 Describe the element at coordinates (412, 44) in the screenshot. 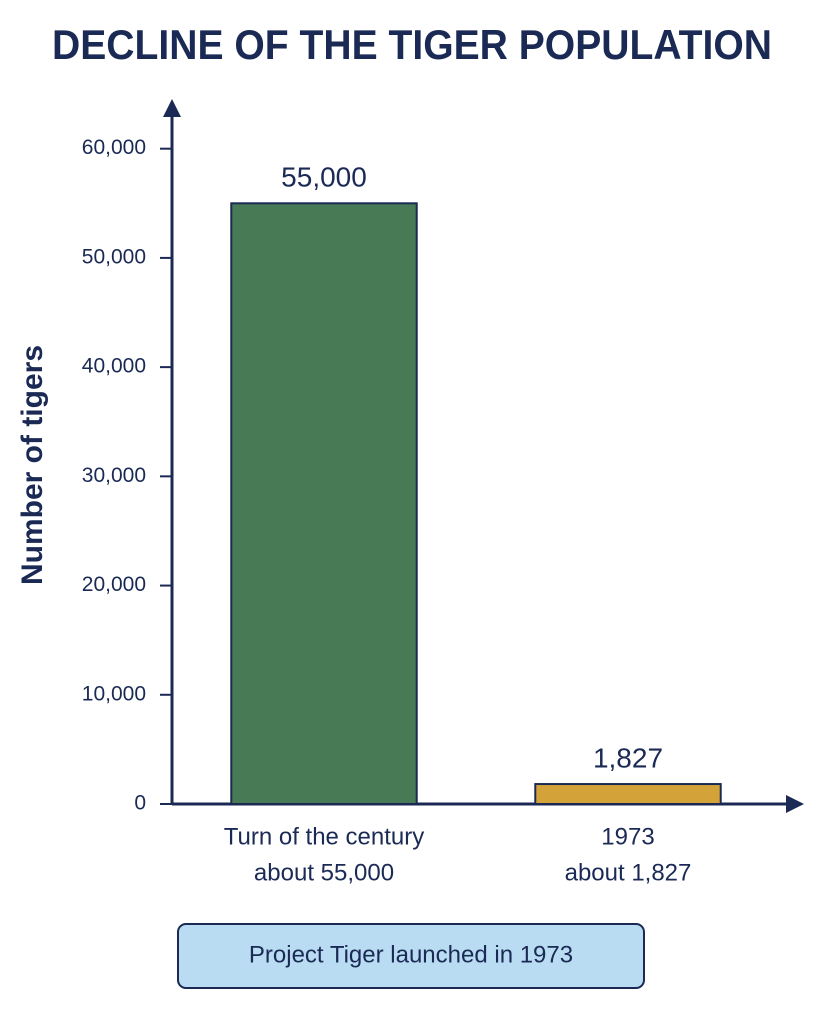

I see `chart-title: DECLINE OF THE TIGER POPULATION` at that location.